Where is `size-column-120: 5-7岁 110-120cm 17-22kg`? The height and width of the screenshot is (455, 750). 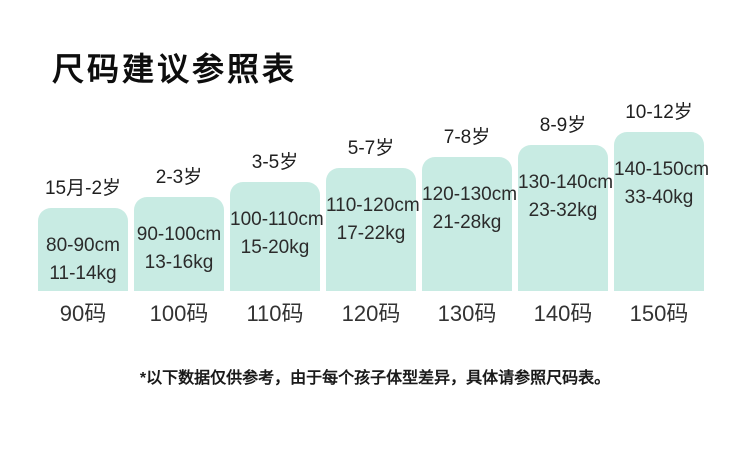 size-column-120: 5-7岁 110-120cm 17-22kg is located at coordinates (373, 212).